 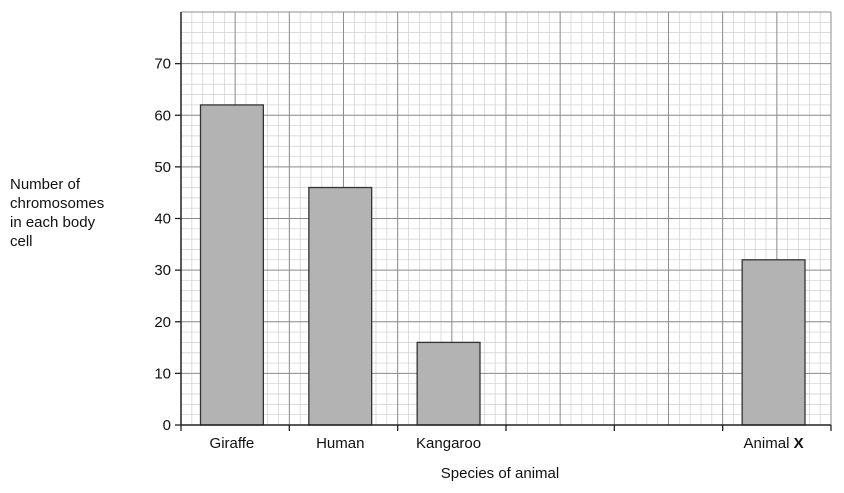 What do you see at coordinates (90, 213) in the screenshot?
I see `y-axis-label: Number of chromosomes in each body cell` at bounding box center [90, 213].